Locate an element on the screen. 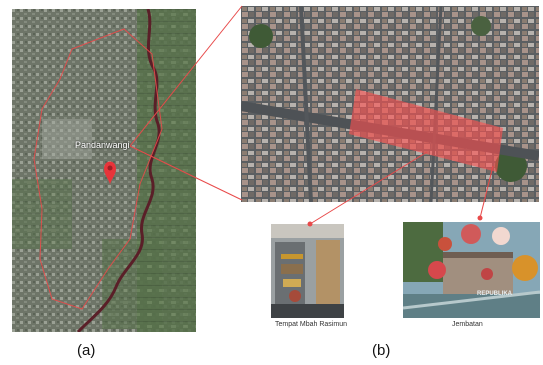 The width and height of the screenshot is (543, 365). place-label: Pandanwangi is located at coordinates (102, 145).